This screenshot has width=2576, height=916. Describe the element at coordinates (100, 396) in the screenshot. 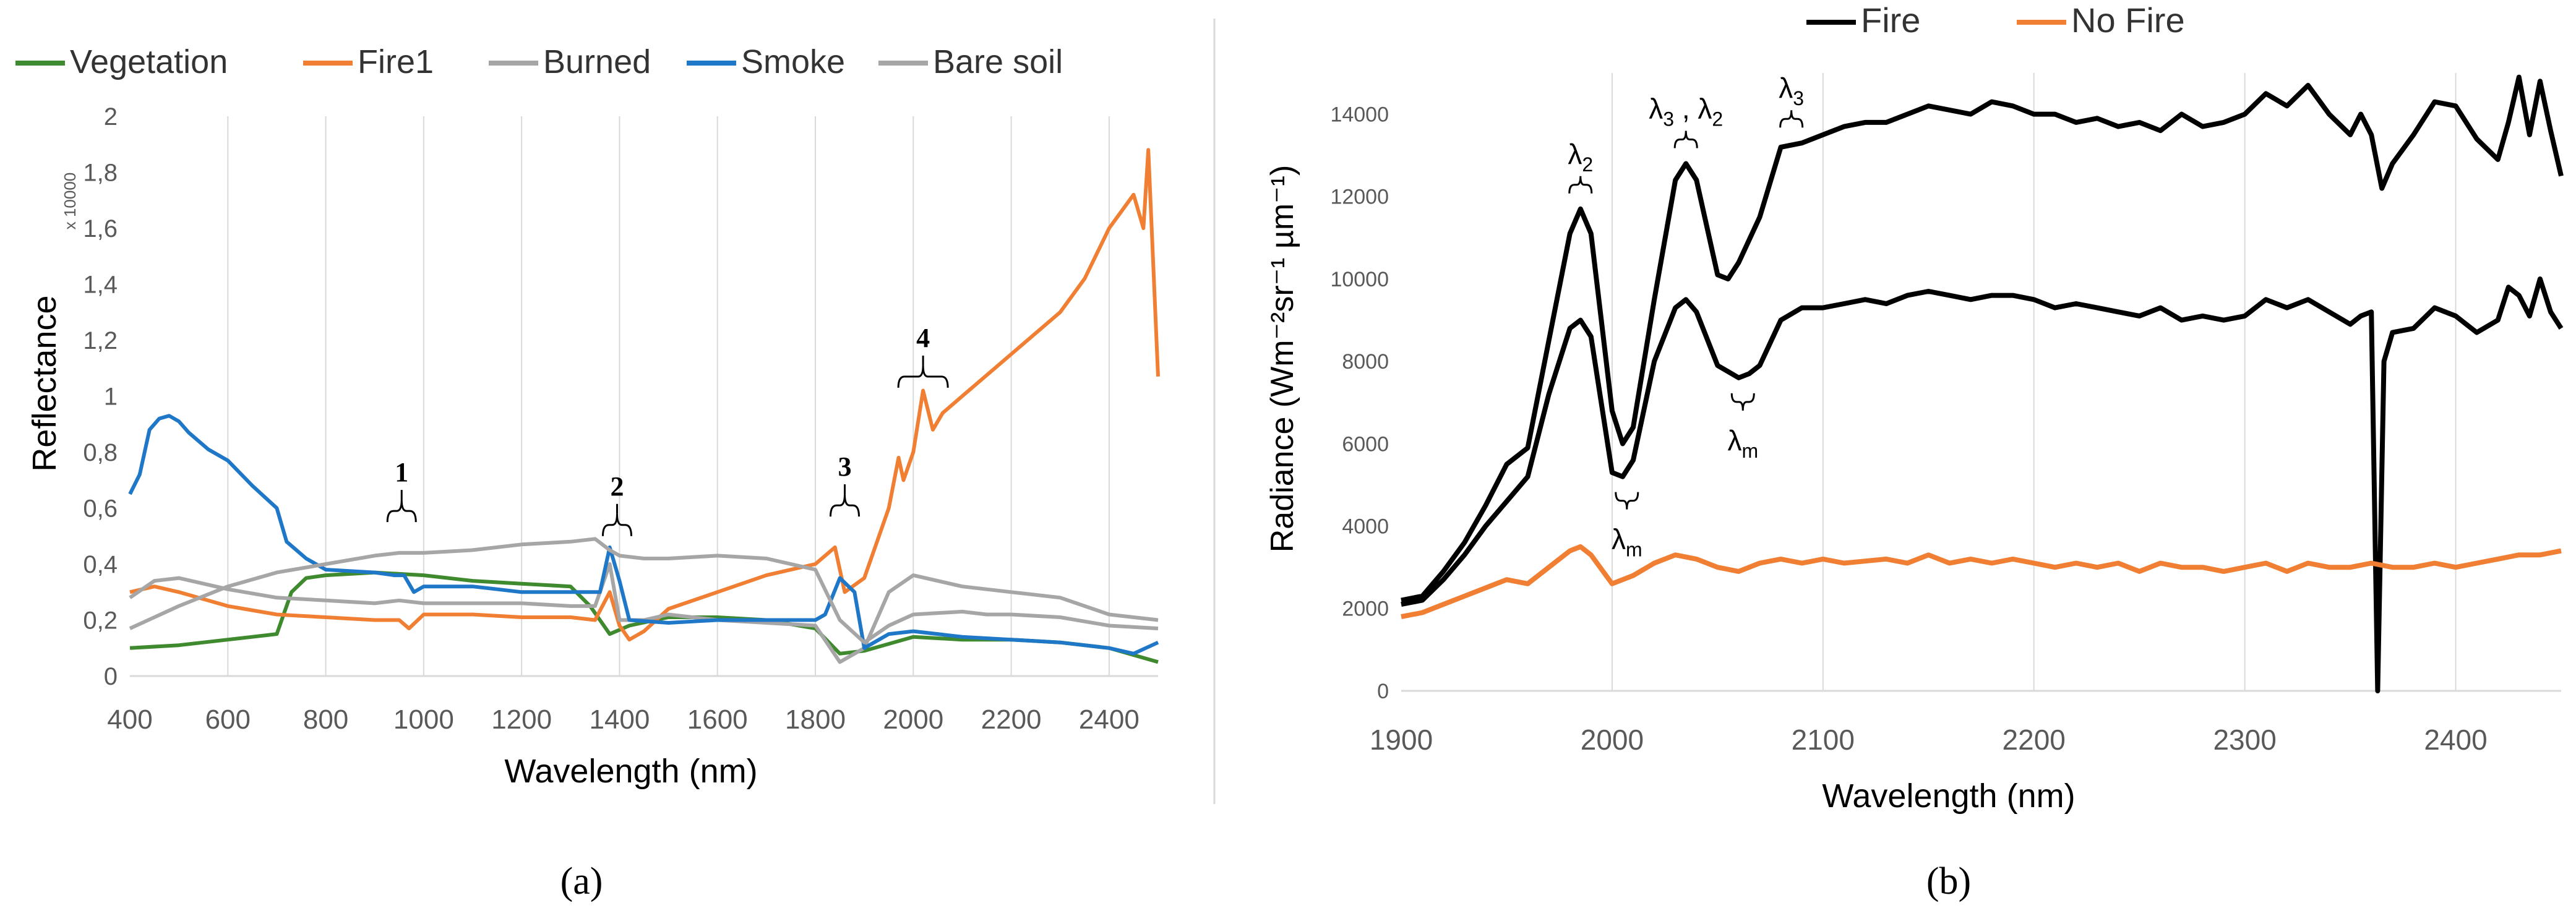

I see `panel-a-y-tick-labels: 0 0,2 0,4 0,6 0,8 1 1,2 1,4 1,6 1,8 2` at that location.